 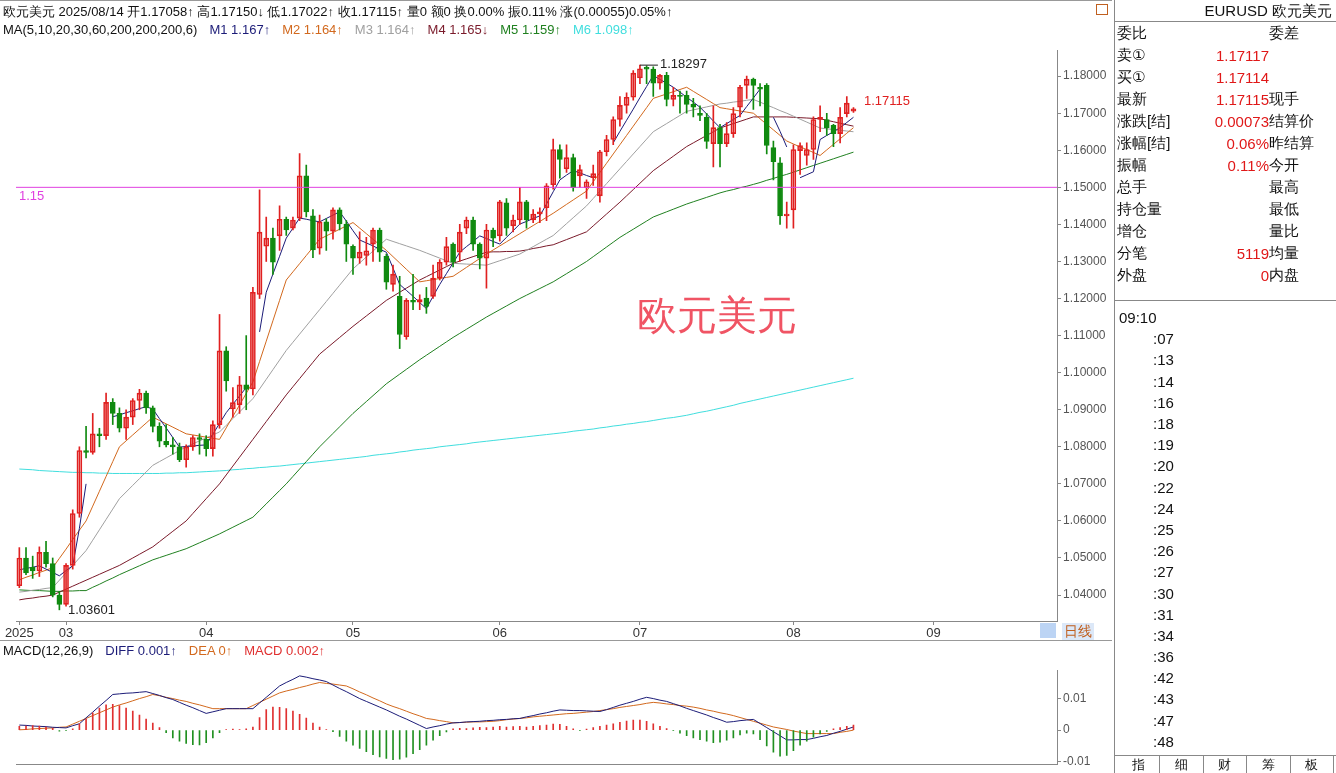 What do you see at coordinates (1085, 483) in the screenshot?
I see `y-tick-label: 1.07000` at bounding box center [1085, 483].